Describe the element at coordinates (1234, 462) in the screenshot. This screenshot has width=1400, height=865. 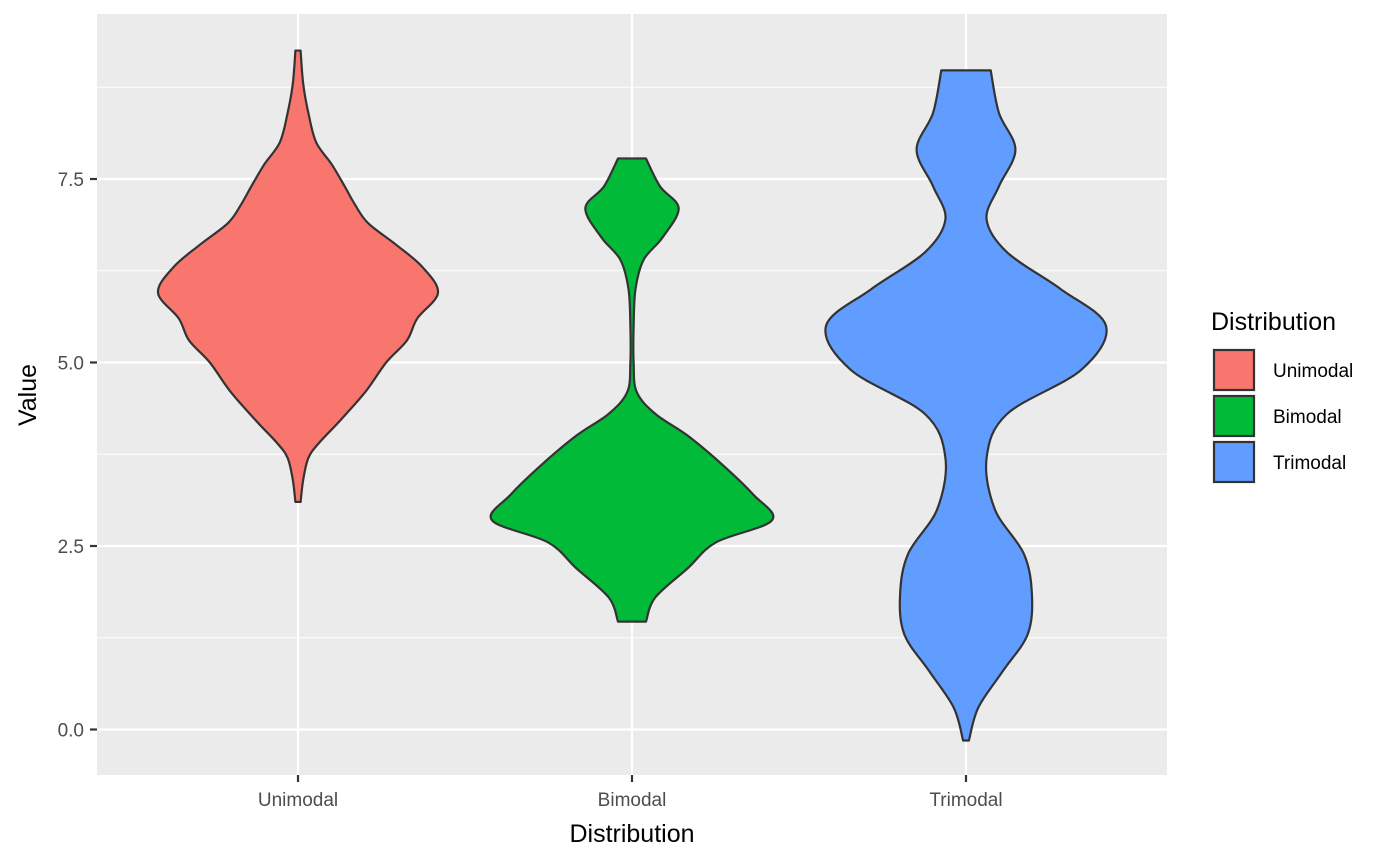
I see `legend-swatch-trimodal` at that location.